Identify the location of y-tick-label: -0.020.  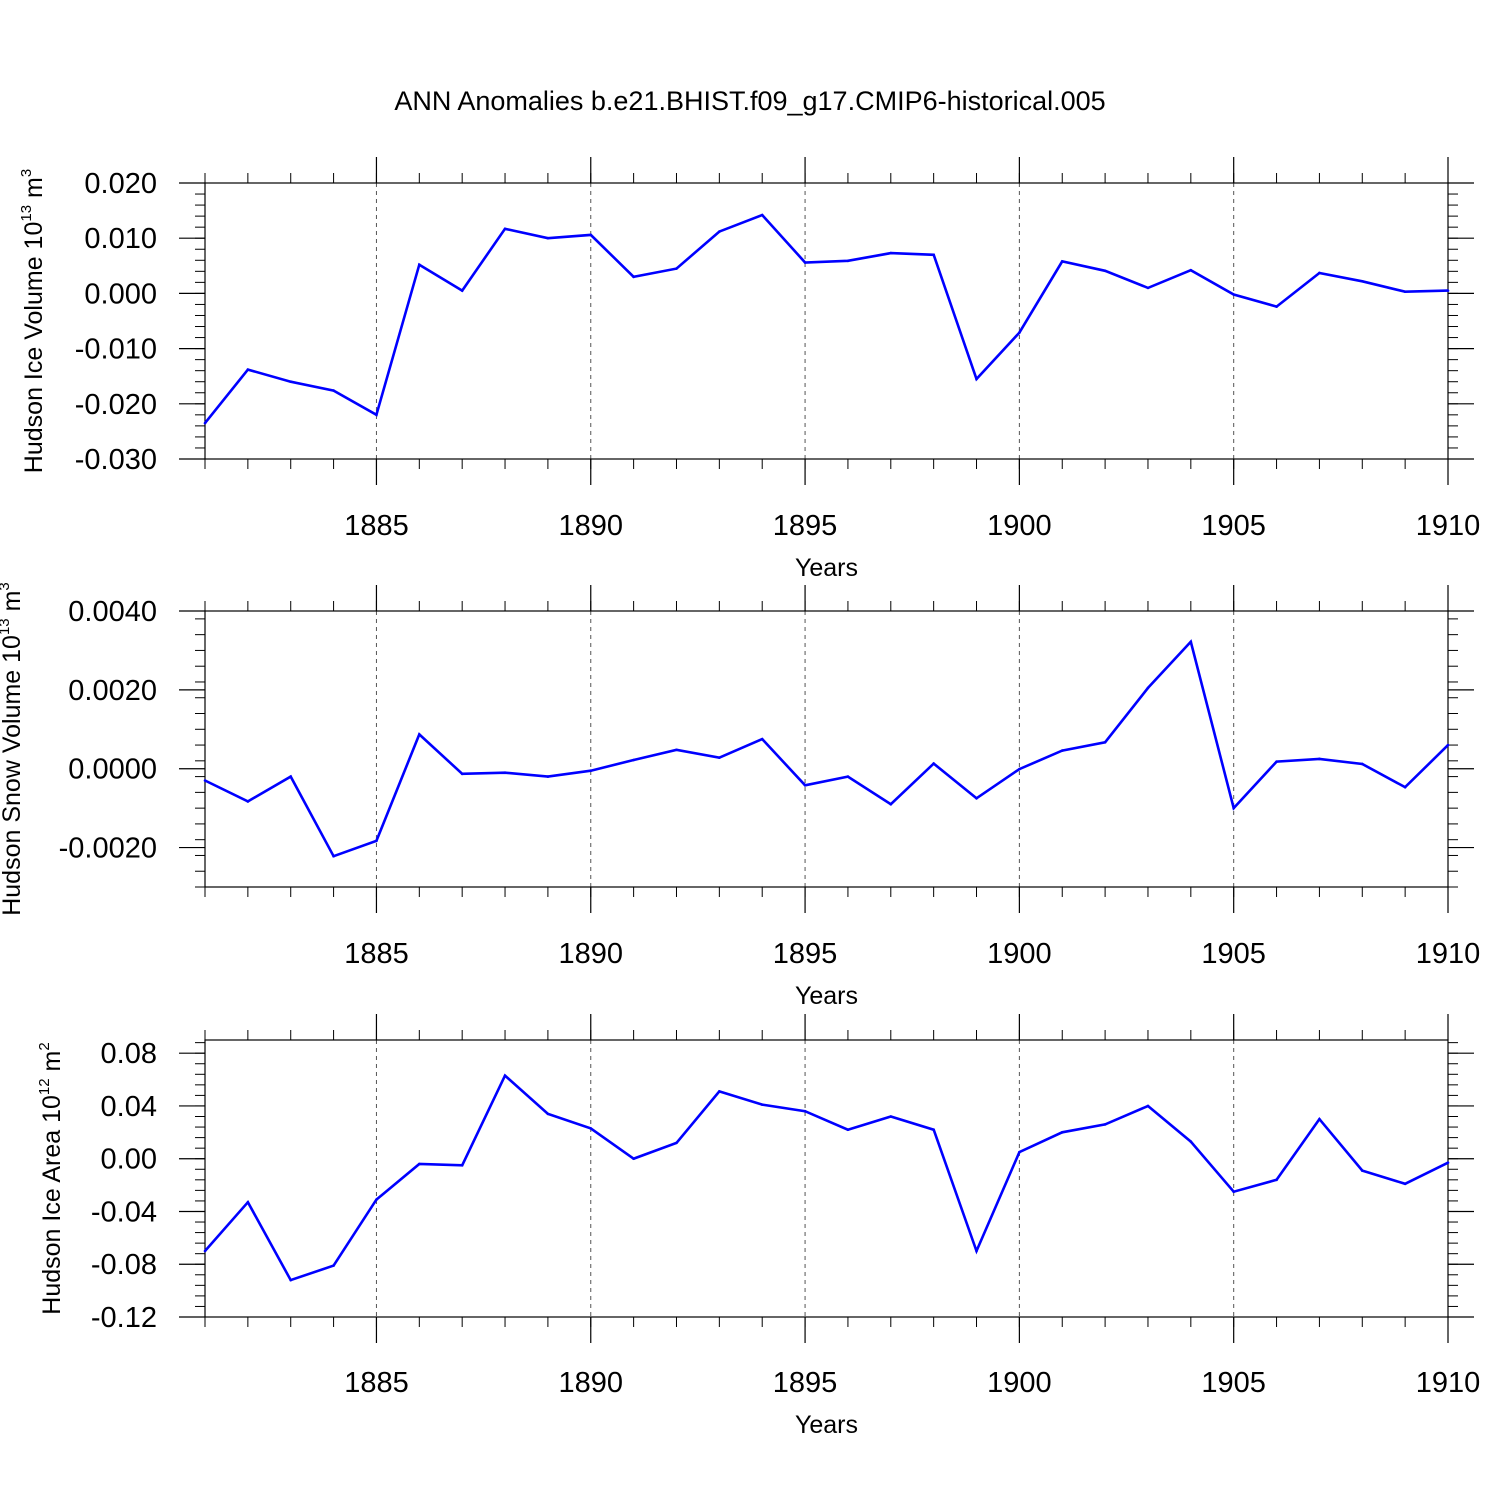
(116, 405).